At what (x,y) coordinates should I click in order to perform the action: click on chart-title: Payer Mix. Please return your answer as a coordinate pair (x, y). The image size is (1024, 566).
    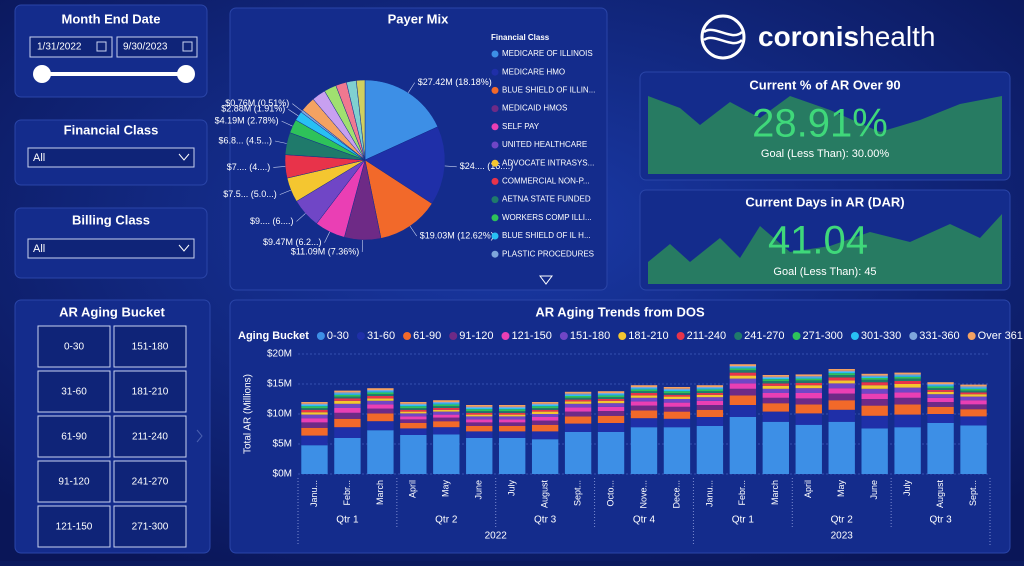
    Looking at the image, I should click on (418, 18).